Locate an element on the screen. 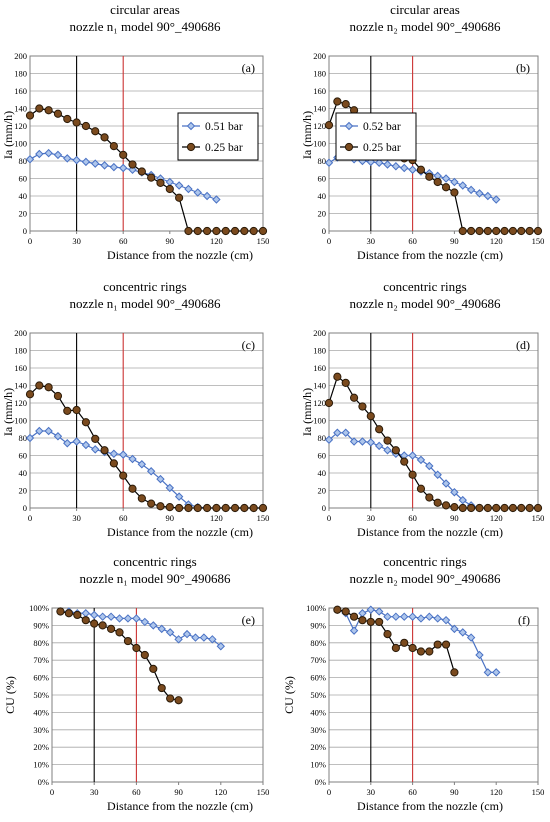  chart-title: circular areas is located at coordinates (145, 9).